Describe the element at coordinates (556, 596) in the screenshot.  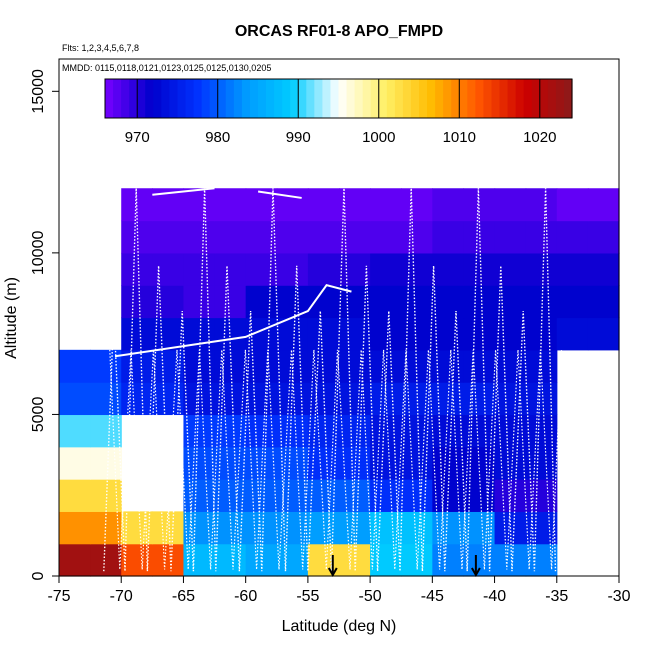
I see `x-tick-label: -35` at that location.